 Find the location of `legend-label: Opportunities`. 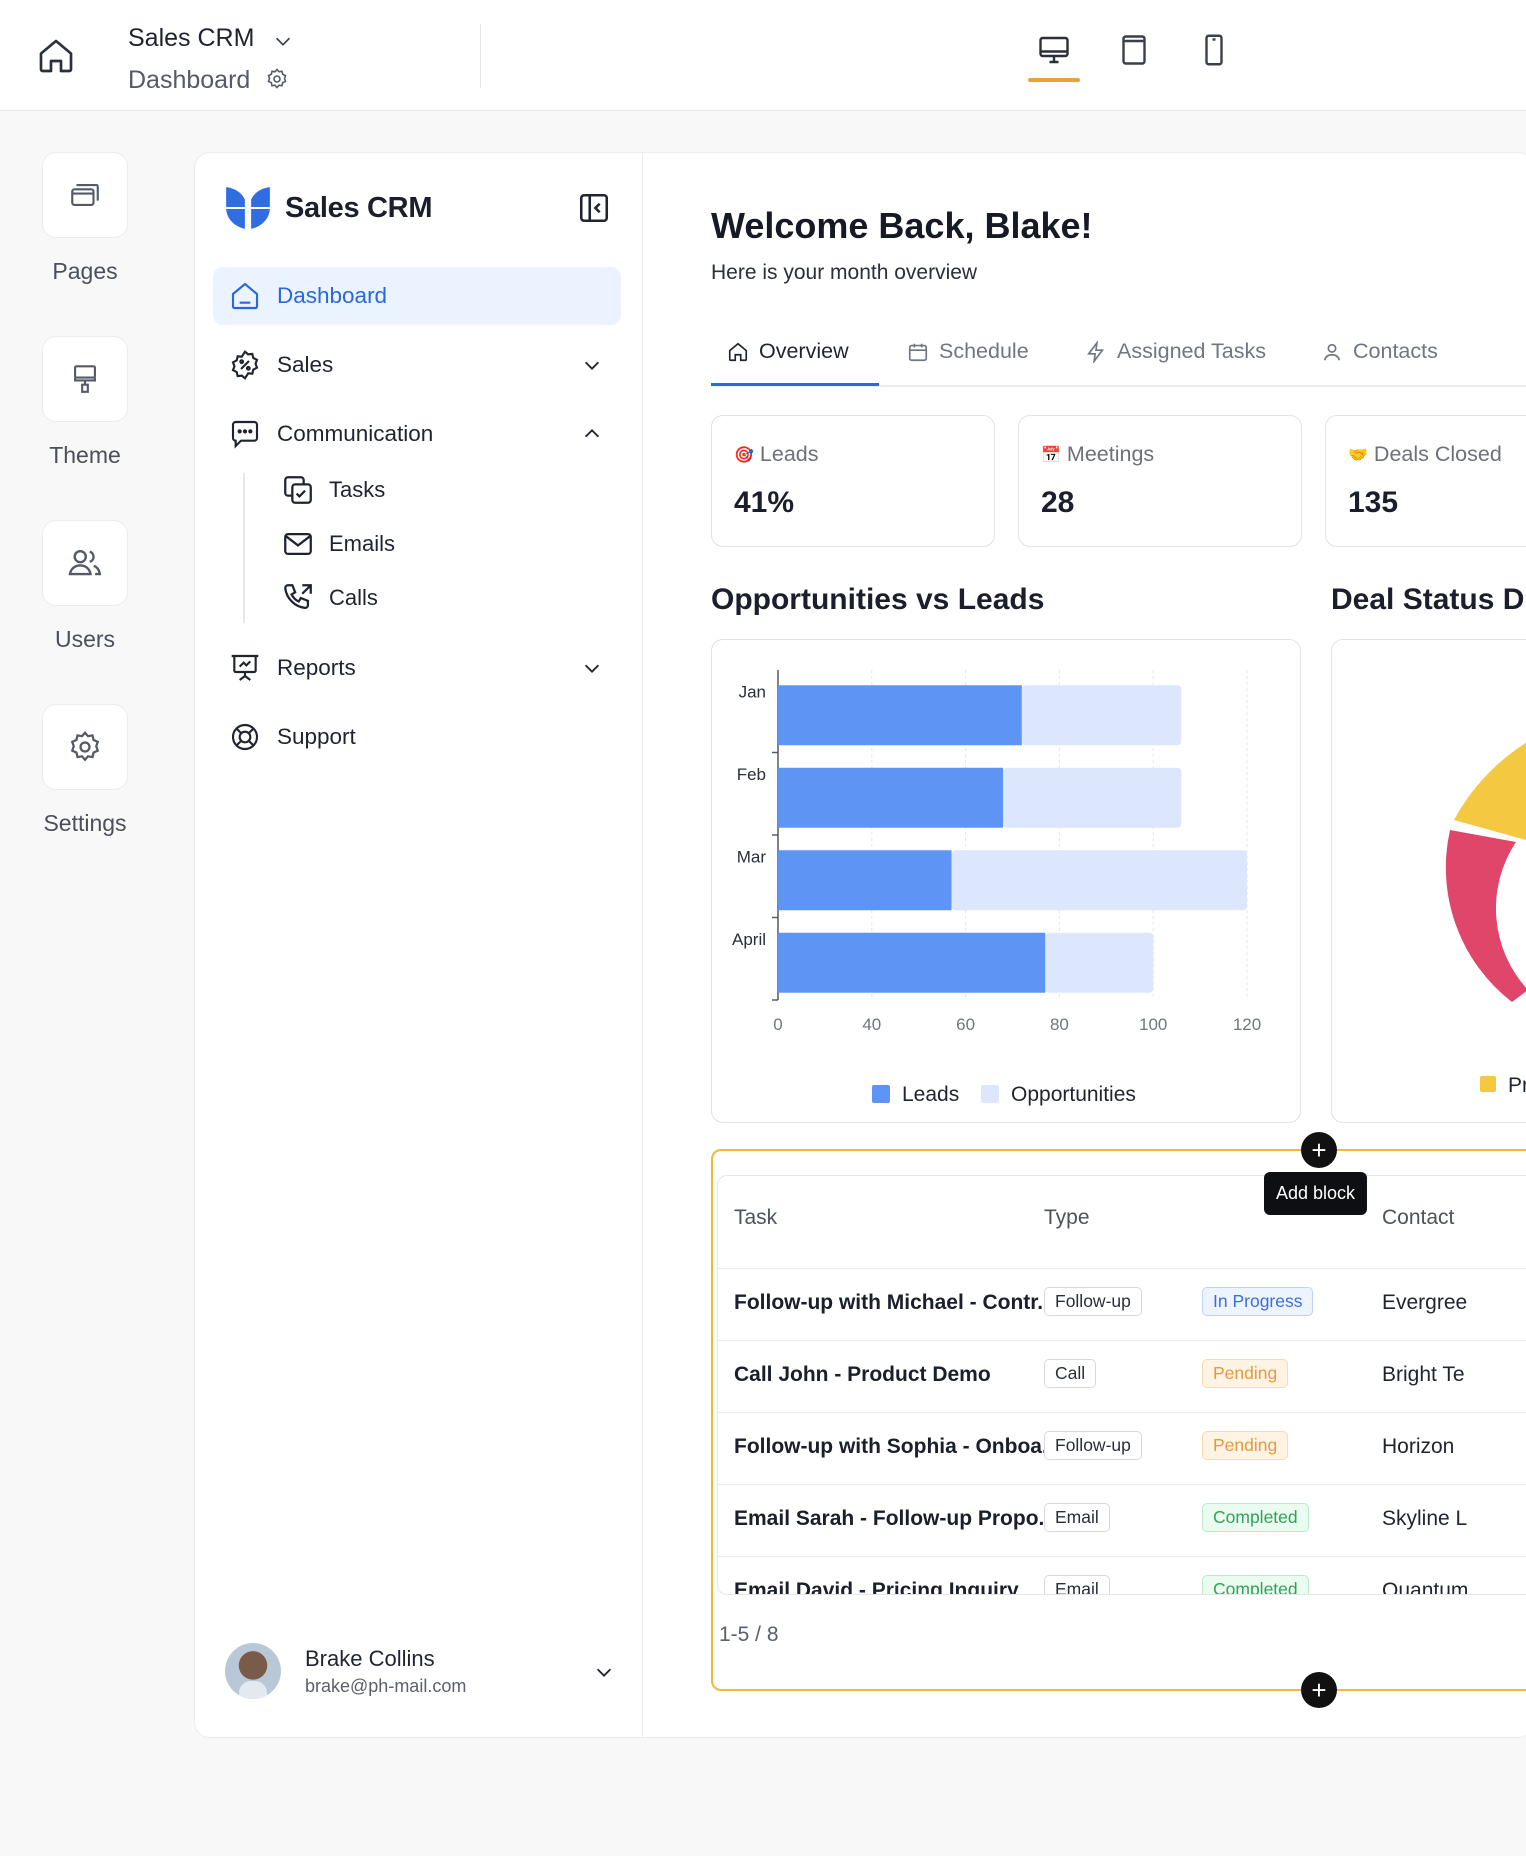

legend-label: Opportunities is located at coordinates (1073, 1094).